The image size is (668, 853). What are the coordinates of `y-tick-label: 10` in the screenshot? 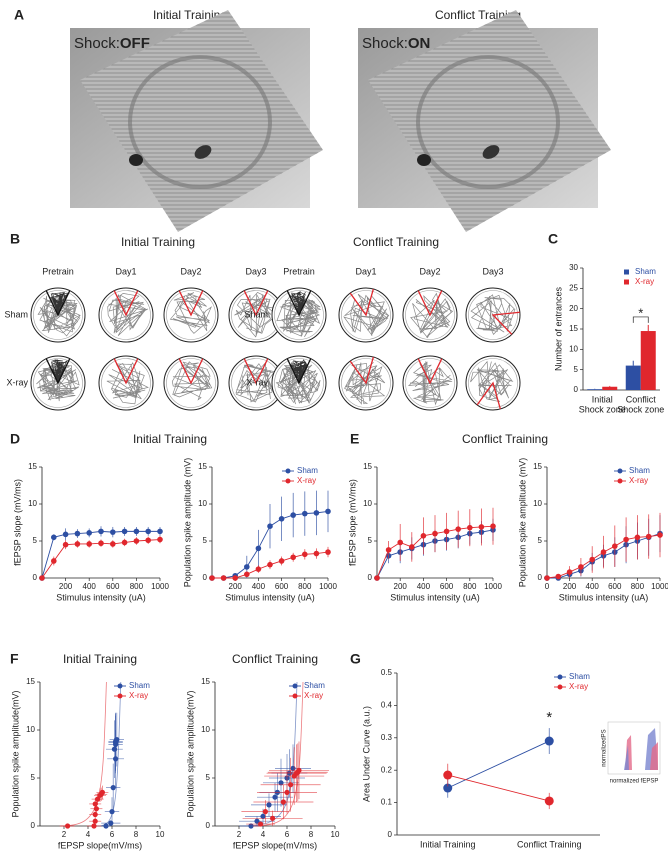 It's located at (202, 503).